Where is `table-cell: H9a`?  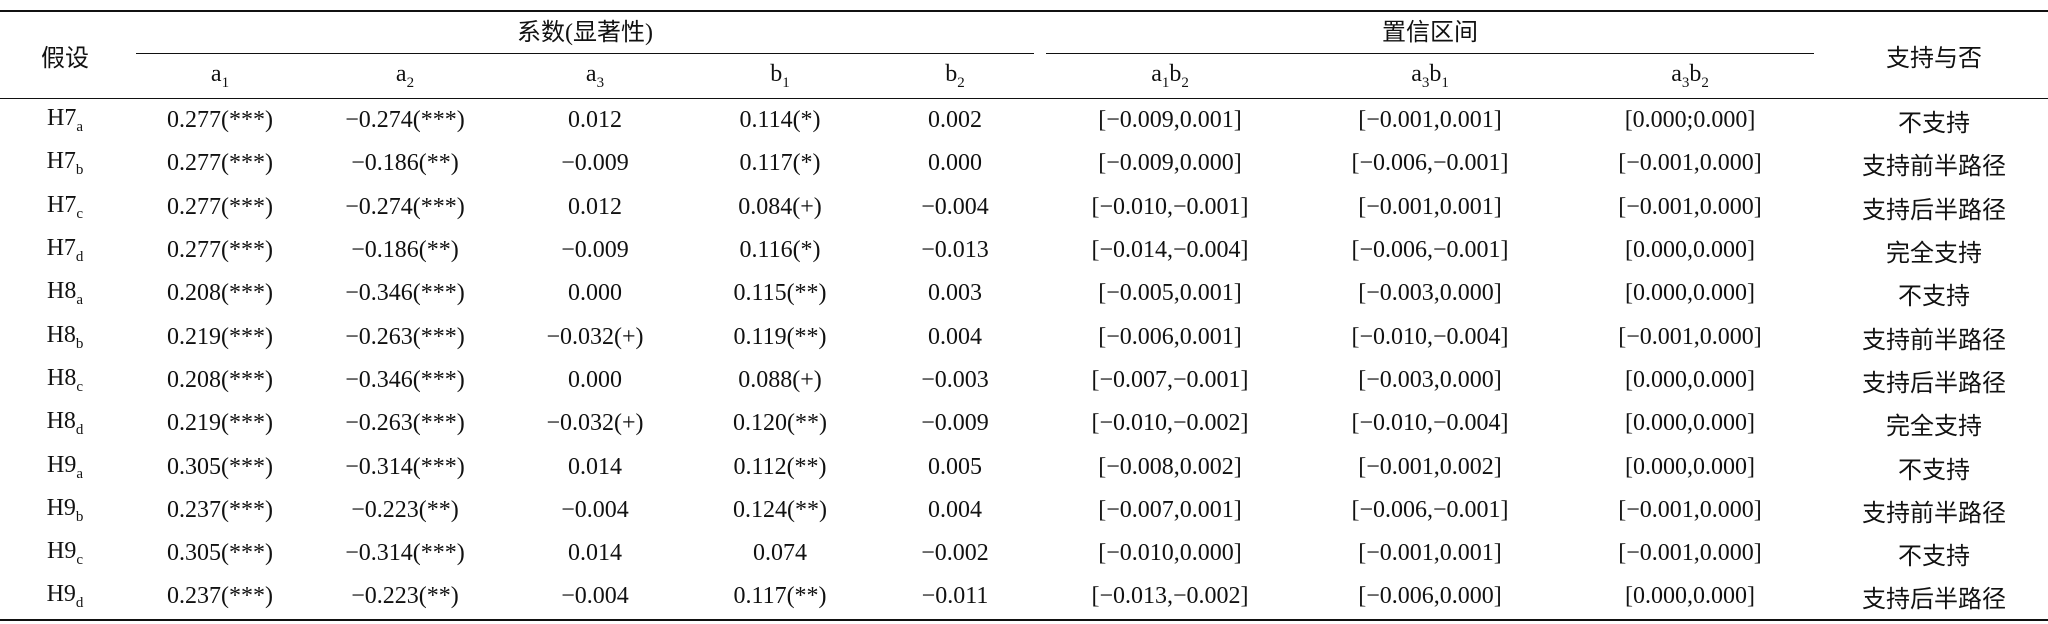 table-cell: H9a is located at coordinates (65, 466).